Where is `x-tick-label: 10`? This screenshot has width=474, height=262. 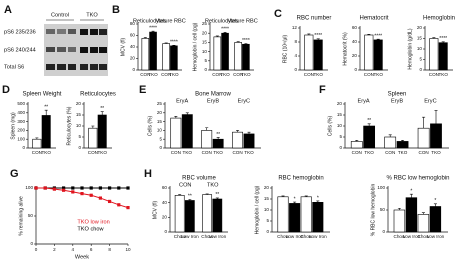
x-tick-label: 10 is located at coordinates (128, 249).